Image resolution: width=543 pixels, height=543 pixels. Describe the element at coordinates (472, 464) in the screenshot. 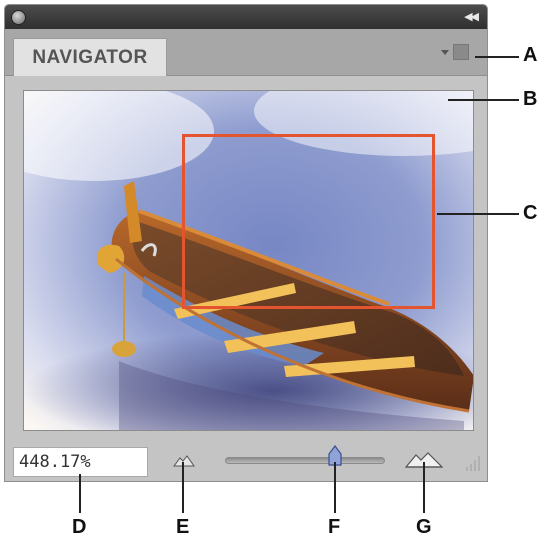

I see `resize-grip-icon` at that location.